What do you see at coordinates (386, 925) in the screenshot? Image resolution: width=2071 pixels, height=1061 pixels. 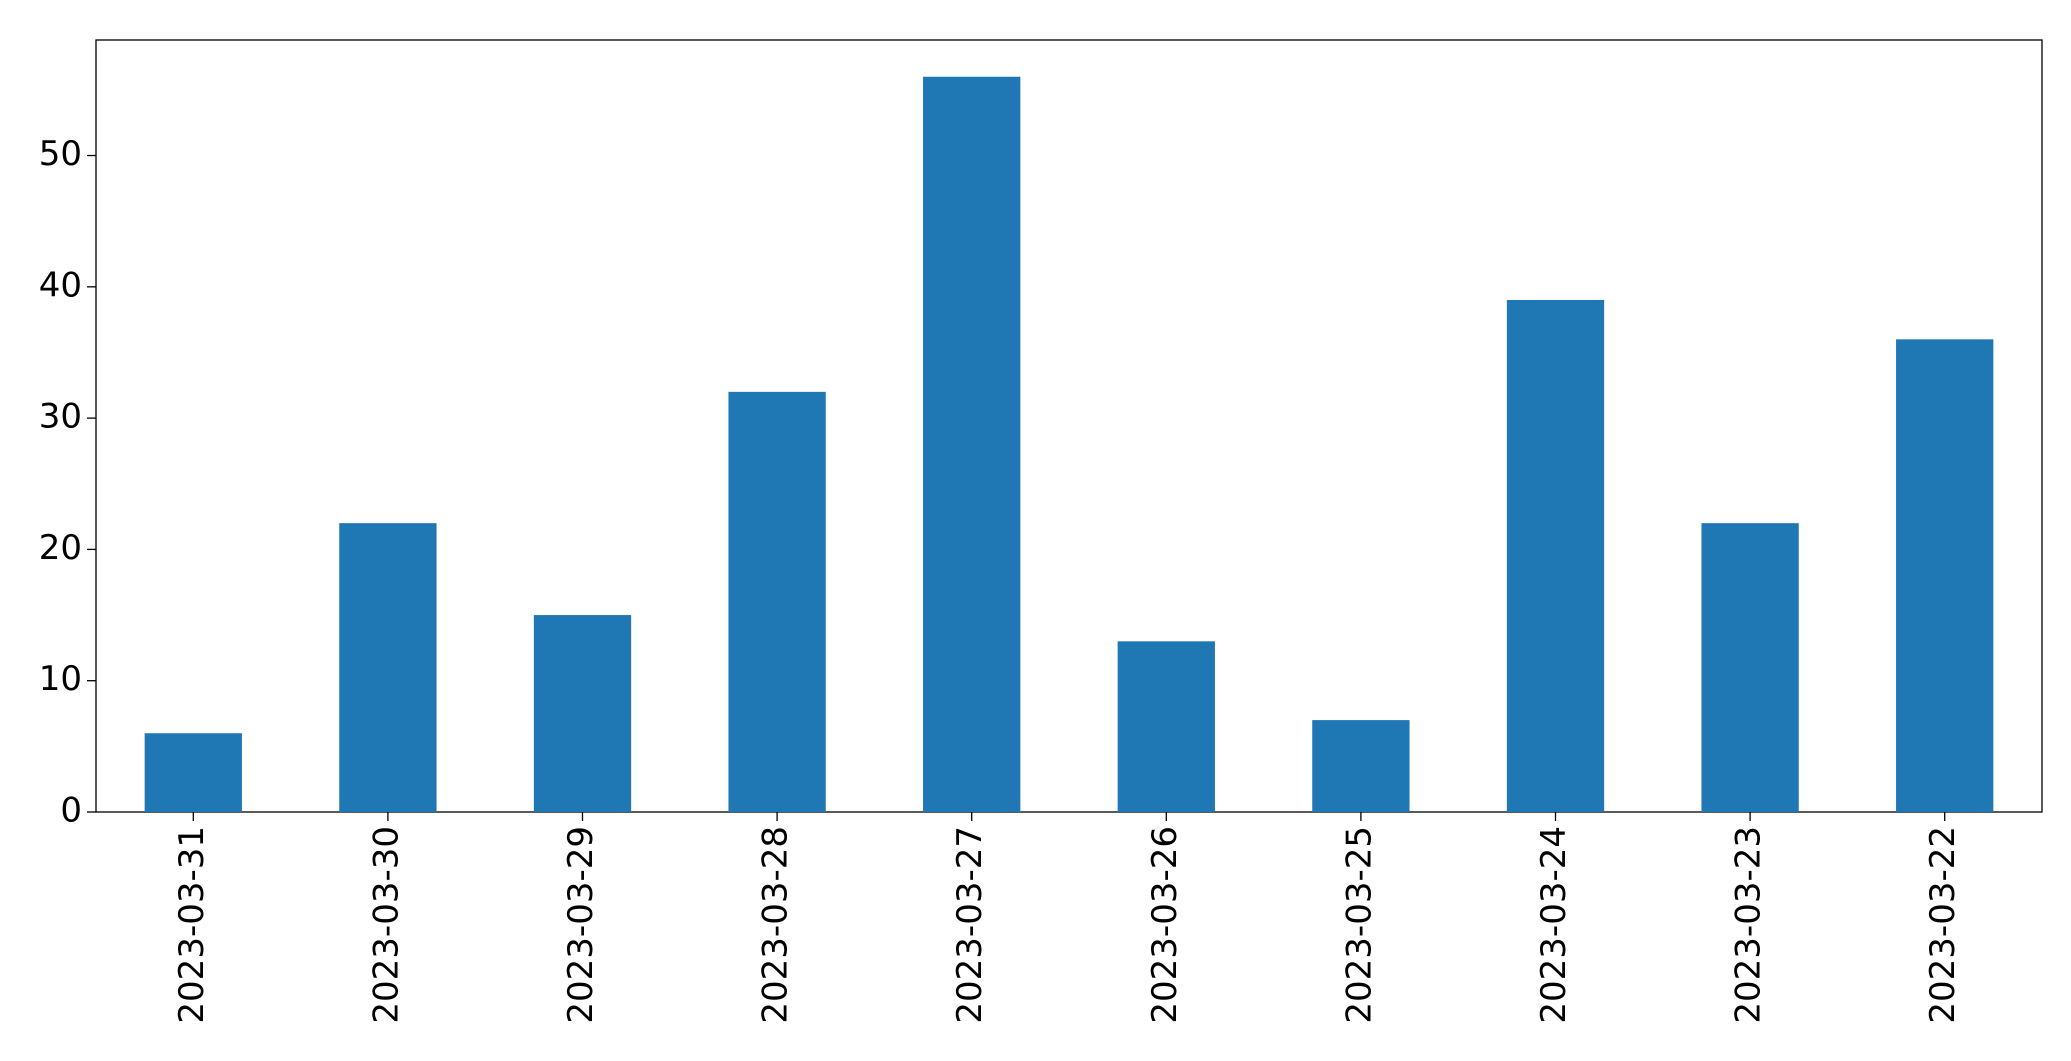 I see `x-tick-label: 2023-03-30` at bounding box center [386, 925].